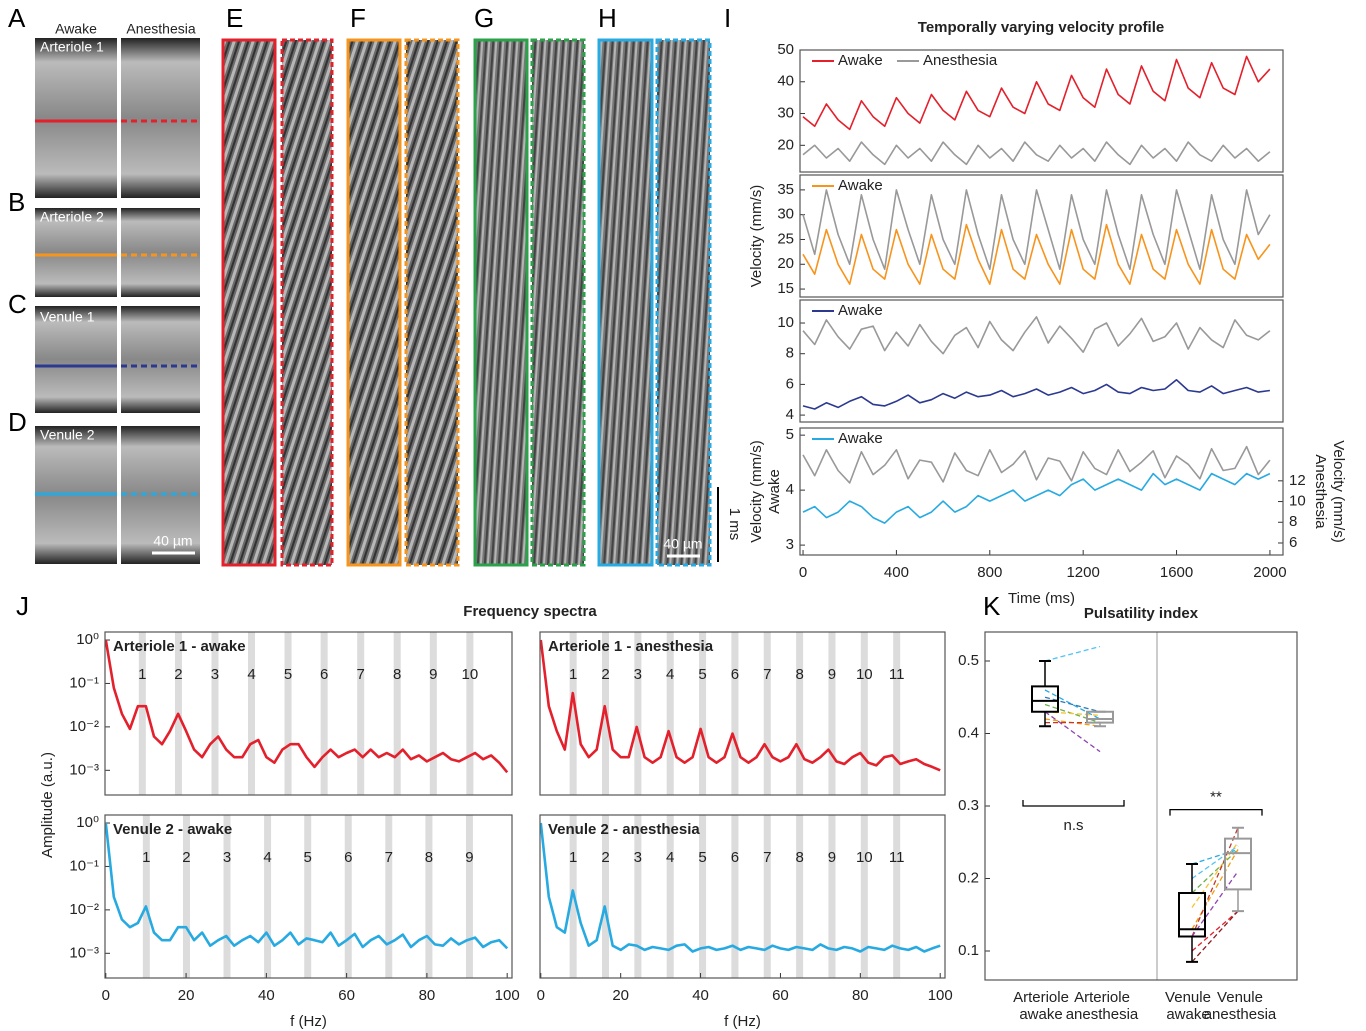 Image resolution: width=1366 pixels, height=1031 pixels. Describe the element at coordinates (940, 995) in the screenshot. I see `x-tick-label: 100` at that location.